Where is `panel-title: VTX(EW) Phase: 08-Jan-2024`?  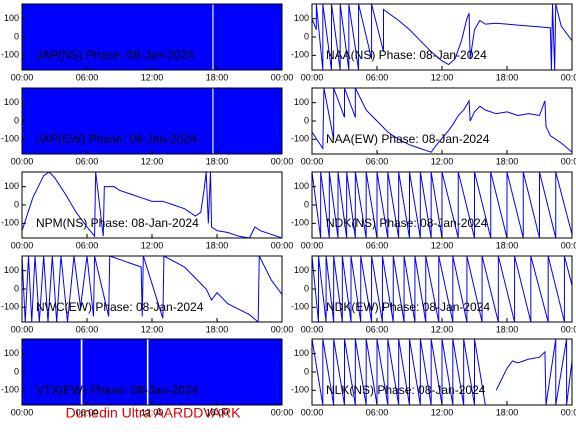 panel-title: VTX(EW) Phase: 08-Jan-2024 is located at coordinates (117, 390).